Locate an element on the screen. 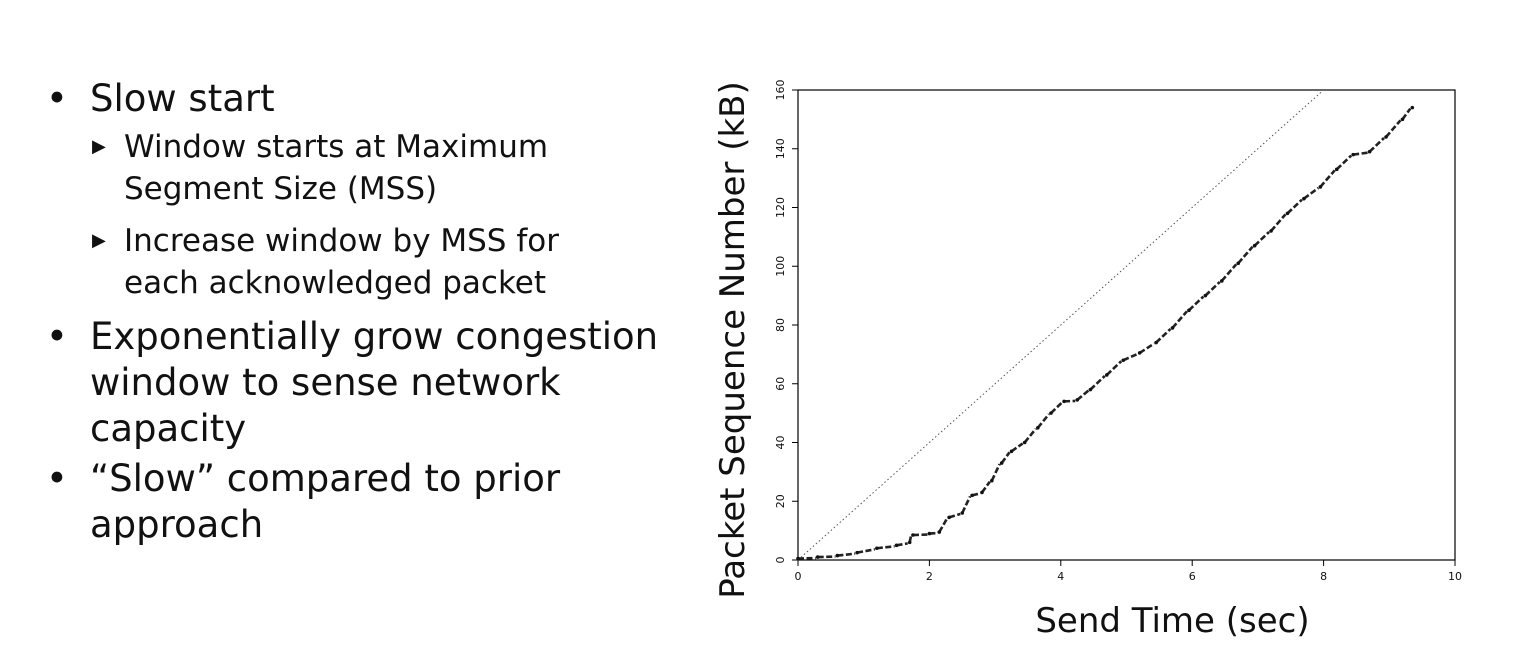  sub-bullet-line: Window starts at Maximum is located at coordinates (336, 147).